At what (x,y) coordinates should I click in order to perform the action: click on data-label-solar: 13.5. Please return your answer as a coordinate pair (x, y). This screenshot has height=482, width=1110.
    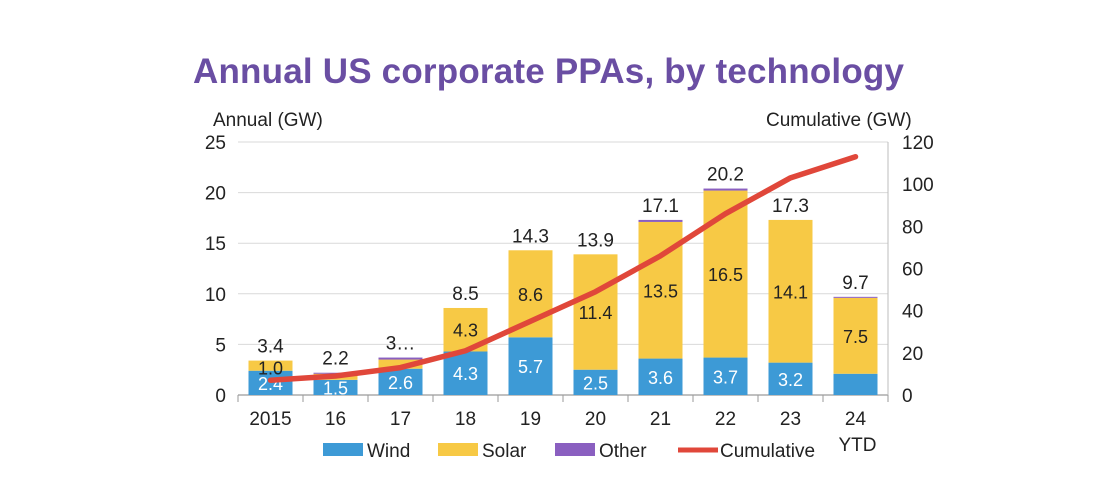
    Looking at the image, I should click on (660, 291).